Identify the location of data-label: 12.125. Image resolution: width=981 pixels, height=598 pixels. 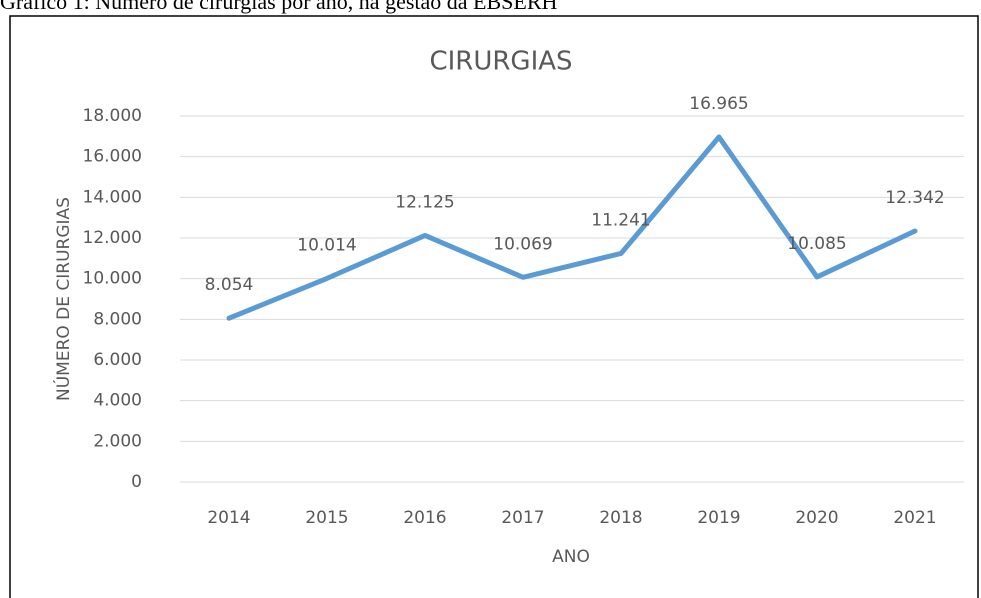
(424, 202).